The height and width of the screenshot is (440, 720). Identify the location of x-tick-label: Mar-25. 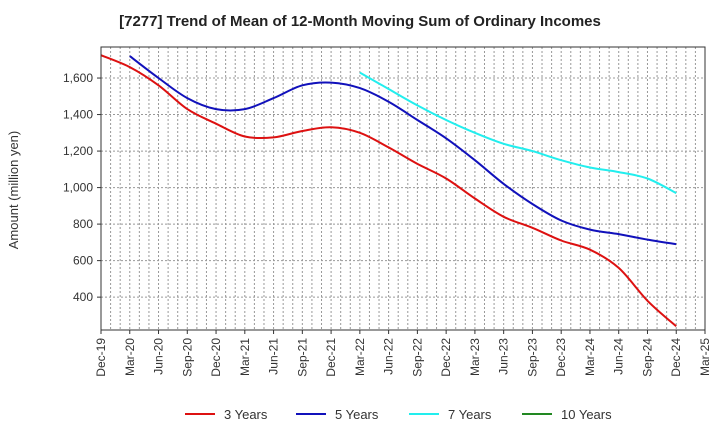
(705, 357).